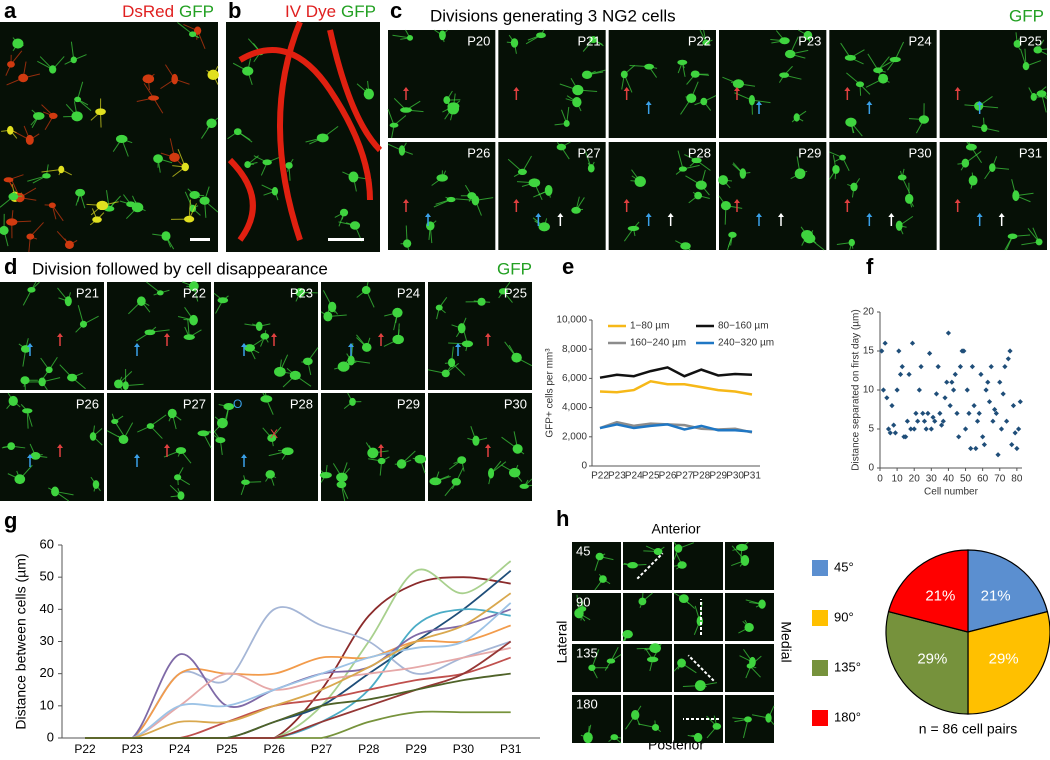  What do you see at coordinates (668, 476) in the screenshot?
I see `x-tick-label: P26` at bounding box center [668, 476].